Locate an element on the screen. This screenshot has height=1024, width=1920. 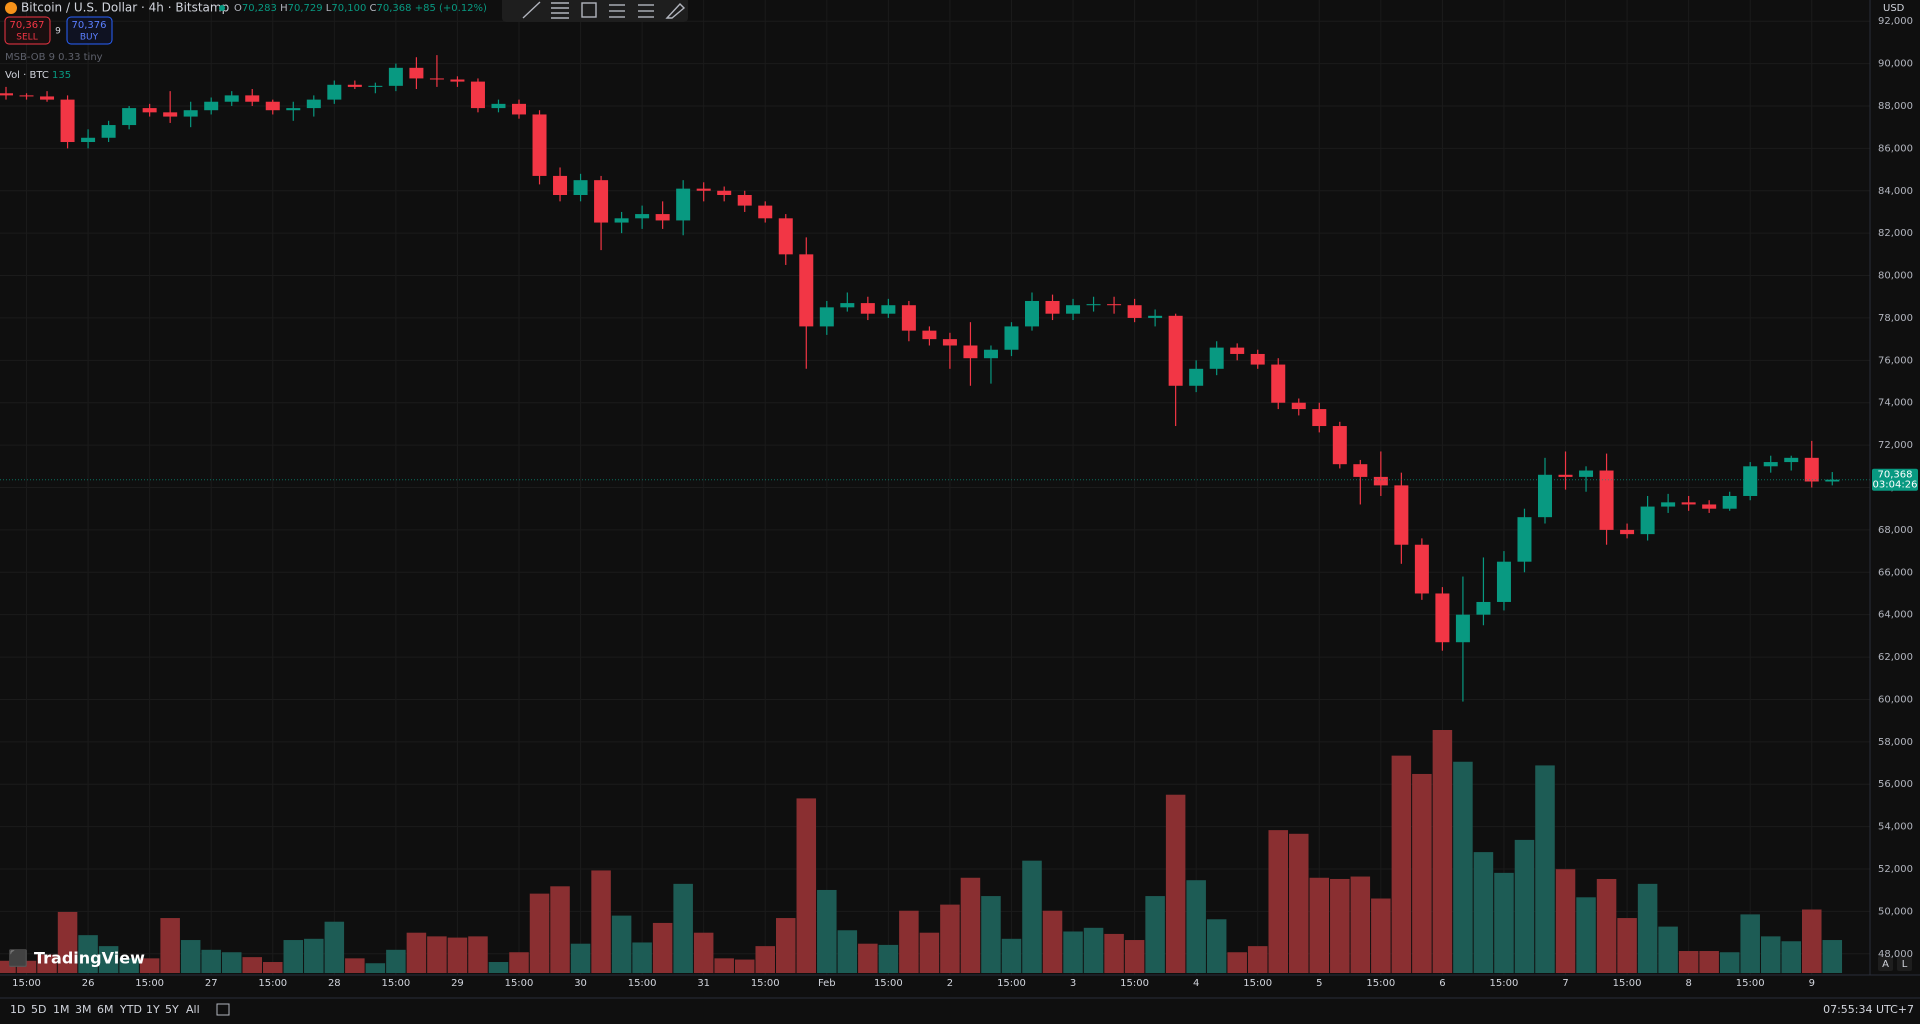
auto-label: A is located at coordinates (1885, 964).